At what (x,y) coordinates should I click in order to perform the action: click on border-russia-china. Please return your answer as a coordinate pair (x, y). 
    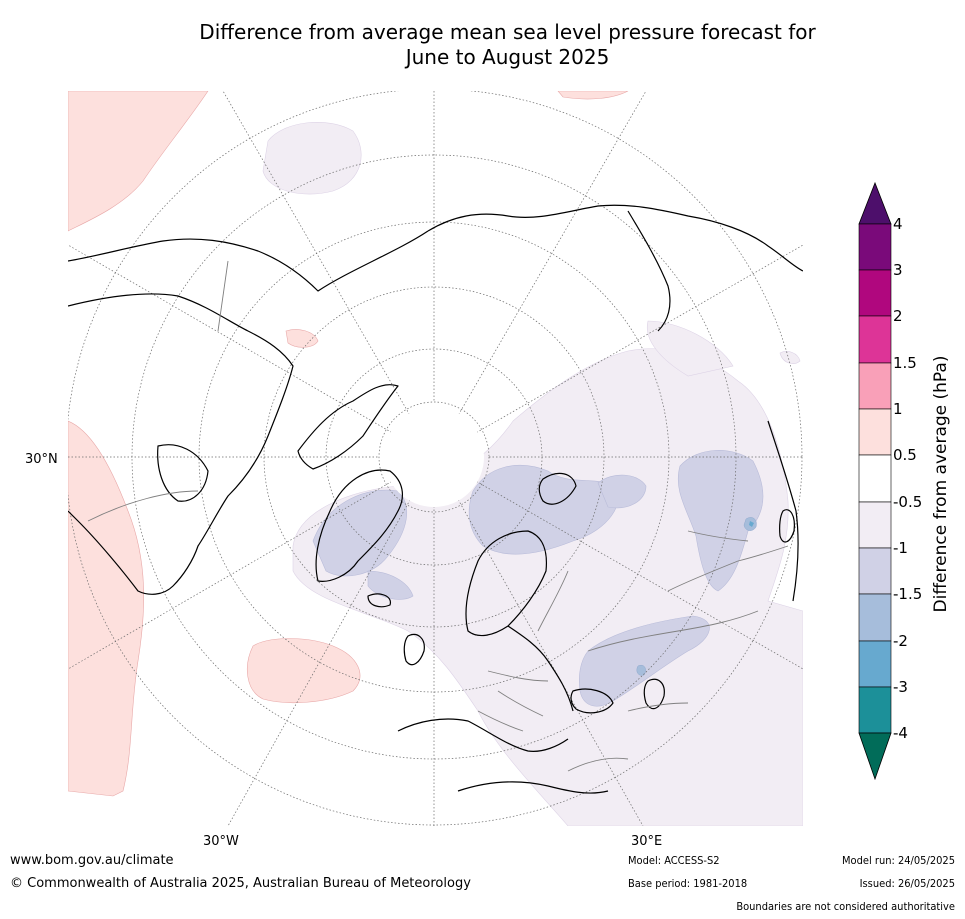
    Looking at the image, I should click on (728, 568).